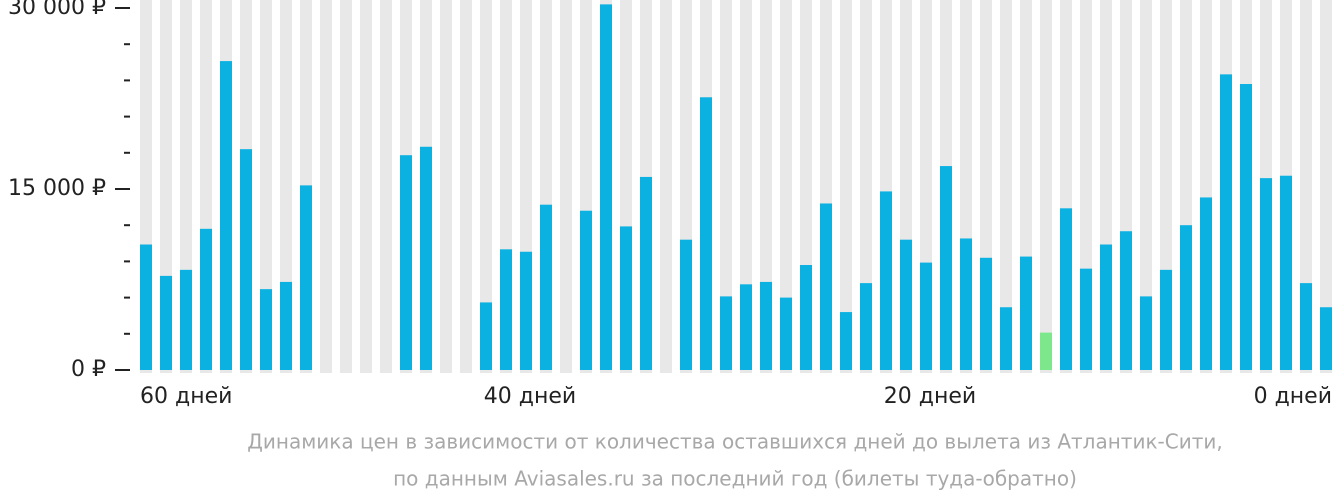 This screenshot has width=1332, height=502. Describe the element at coordinates (530, 396) in the screenshot. I see `x-tick-label: 40 дней` at that location.